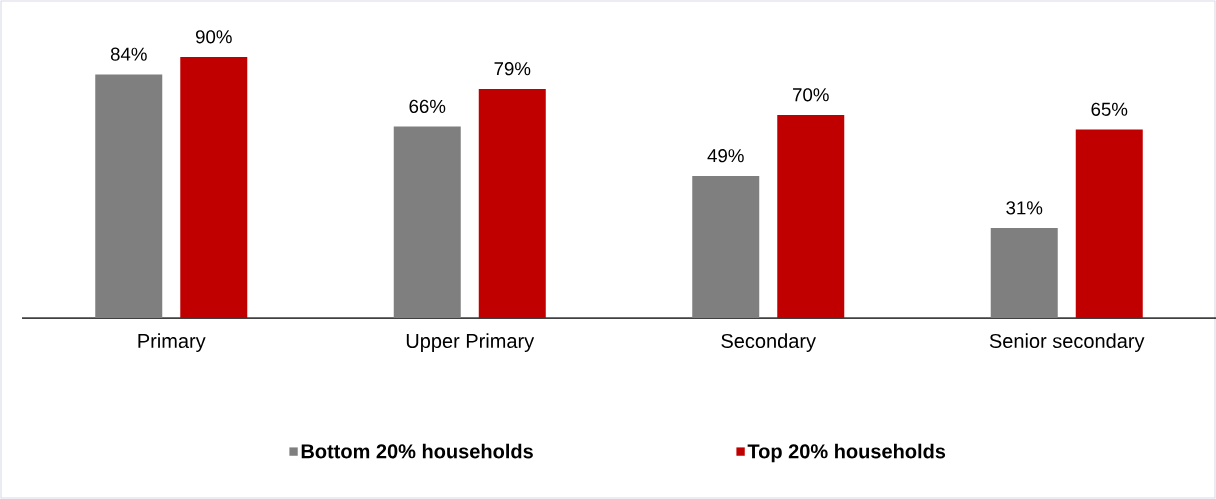  I want to click on data-label: 90%, so click(213, 37).